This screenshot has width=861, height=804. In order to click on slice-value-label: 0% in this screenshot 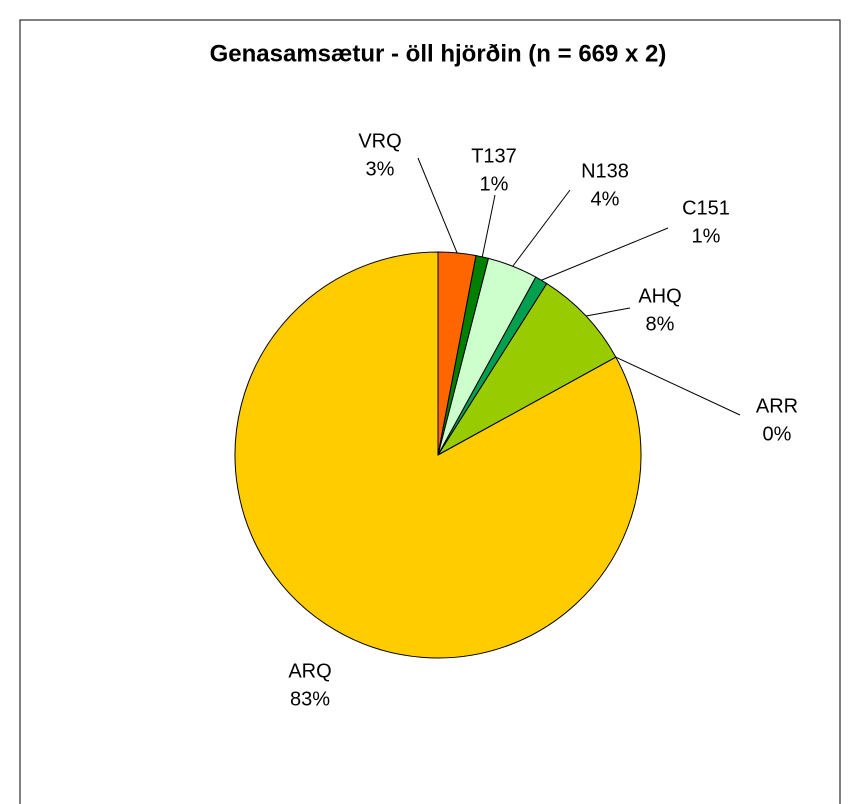, I will do `click(777, 434)`.